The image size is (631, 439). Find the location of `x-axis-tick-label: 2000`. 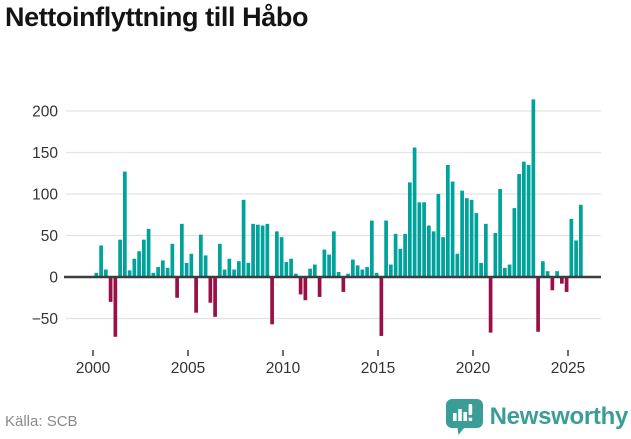

x-axis-tick-label: 2000 is located at coordinates (93, 368).